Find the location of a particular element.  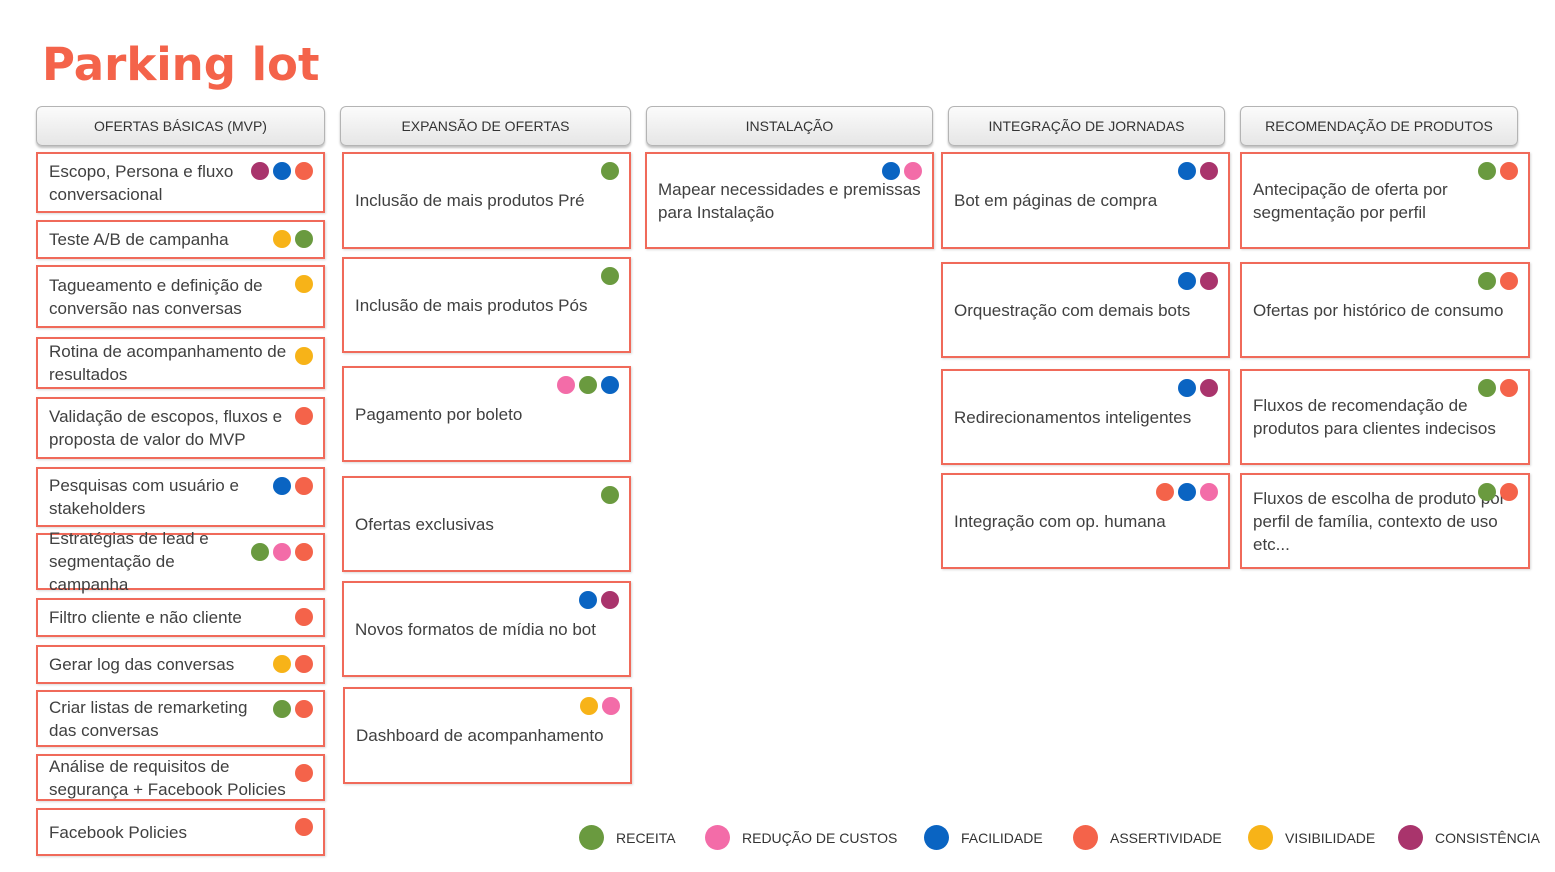

card-facebook-policies: Facebook Policies is located at coordinates (180, 832).